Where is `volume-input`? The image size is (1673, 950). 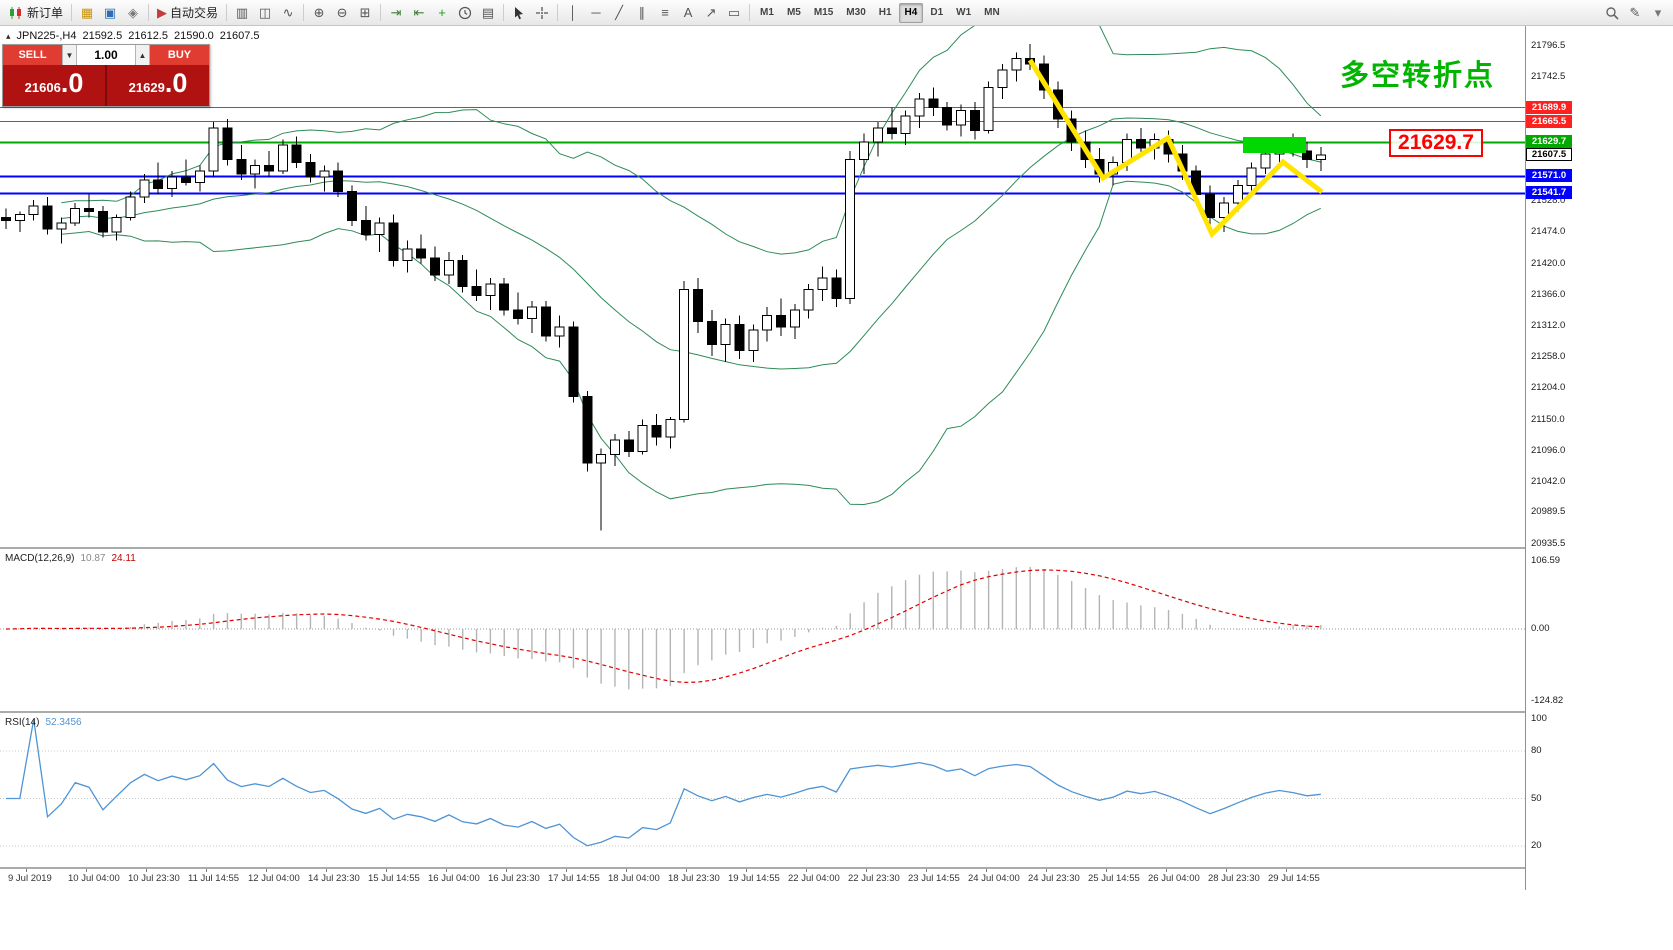 volume-input is located at coordinates (106, 55).